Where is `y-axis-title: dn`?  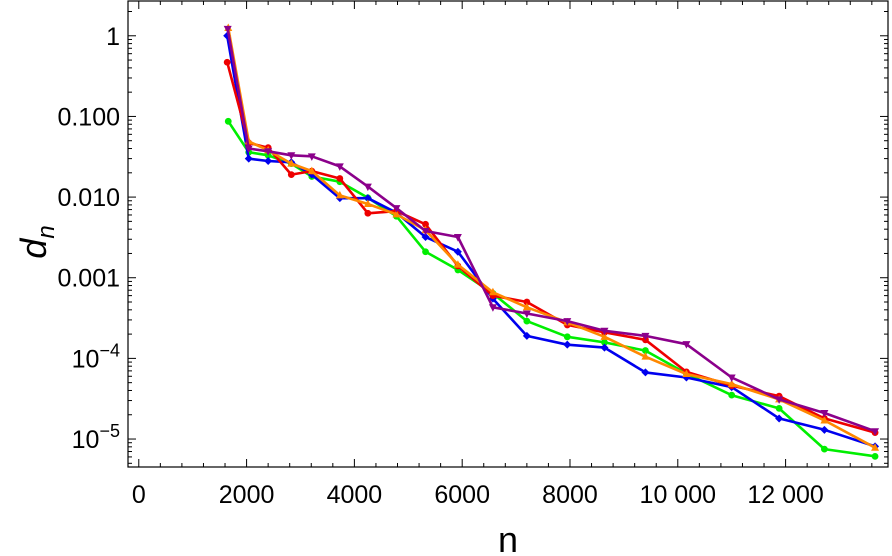
y-axis-title: dn is located at coordinates (36, 241).